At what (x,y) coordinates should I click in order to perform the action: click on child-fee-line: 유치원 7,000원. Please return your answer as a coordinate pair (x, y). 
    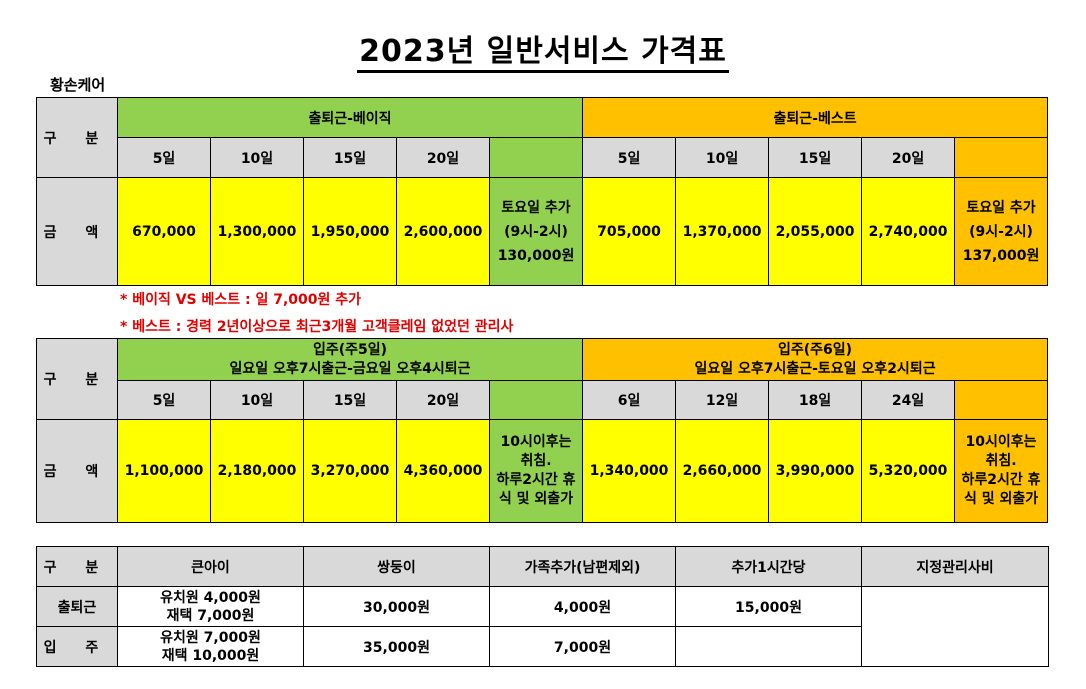
    Looking at the image, I should click on (210, 637).